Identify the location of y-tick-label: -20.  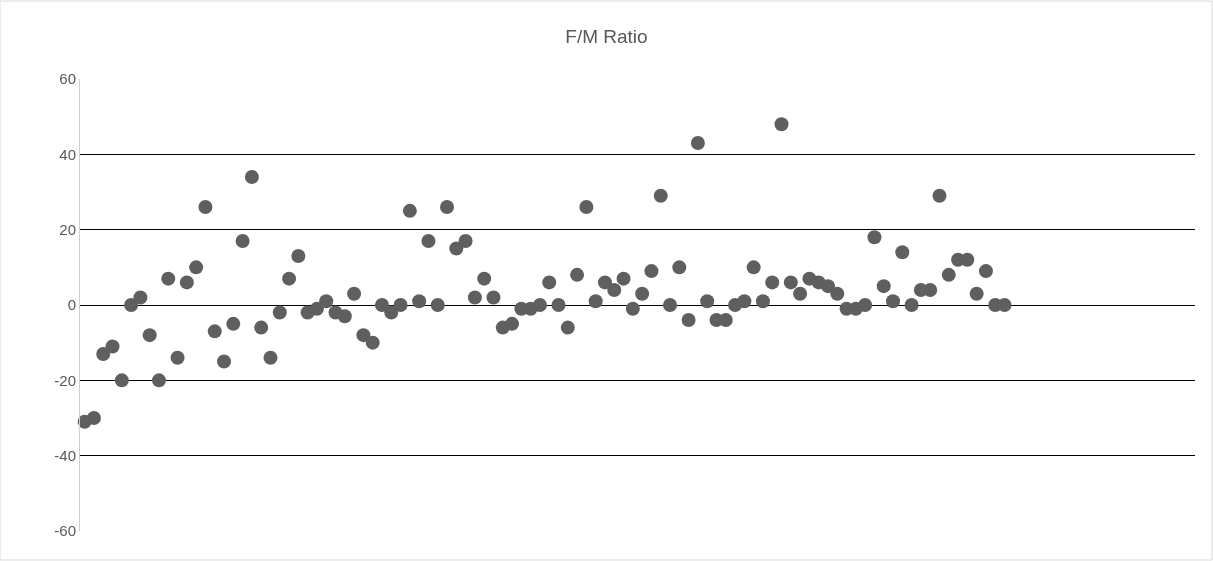
(65, 380).